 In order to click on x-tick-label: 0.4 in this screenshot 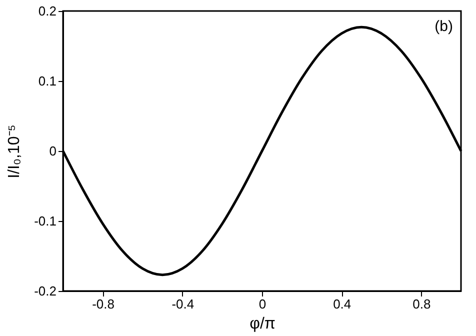, I will do `click(342, 304)`.